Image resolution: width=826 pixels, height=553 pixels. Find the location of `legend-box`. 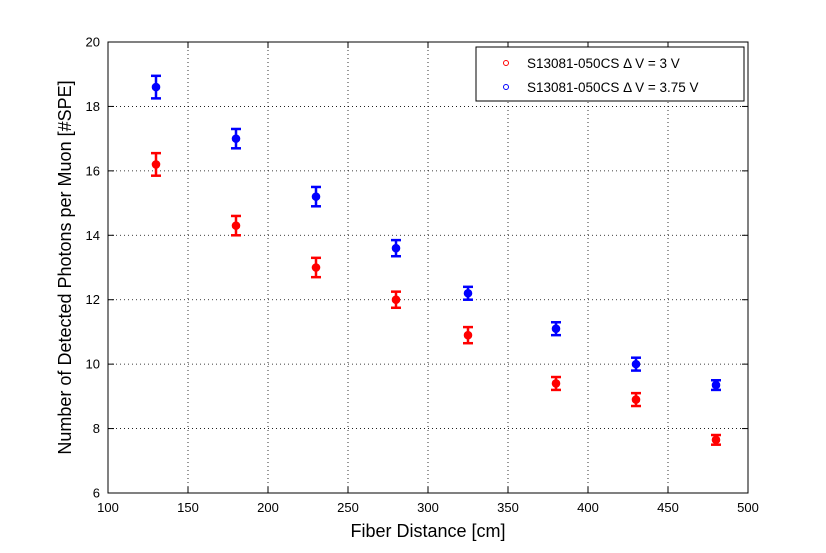

legend-box is located at coordinates (610, 74).